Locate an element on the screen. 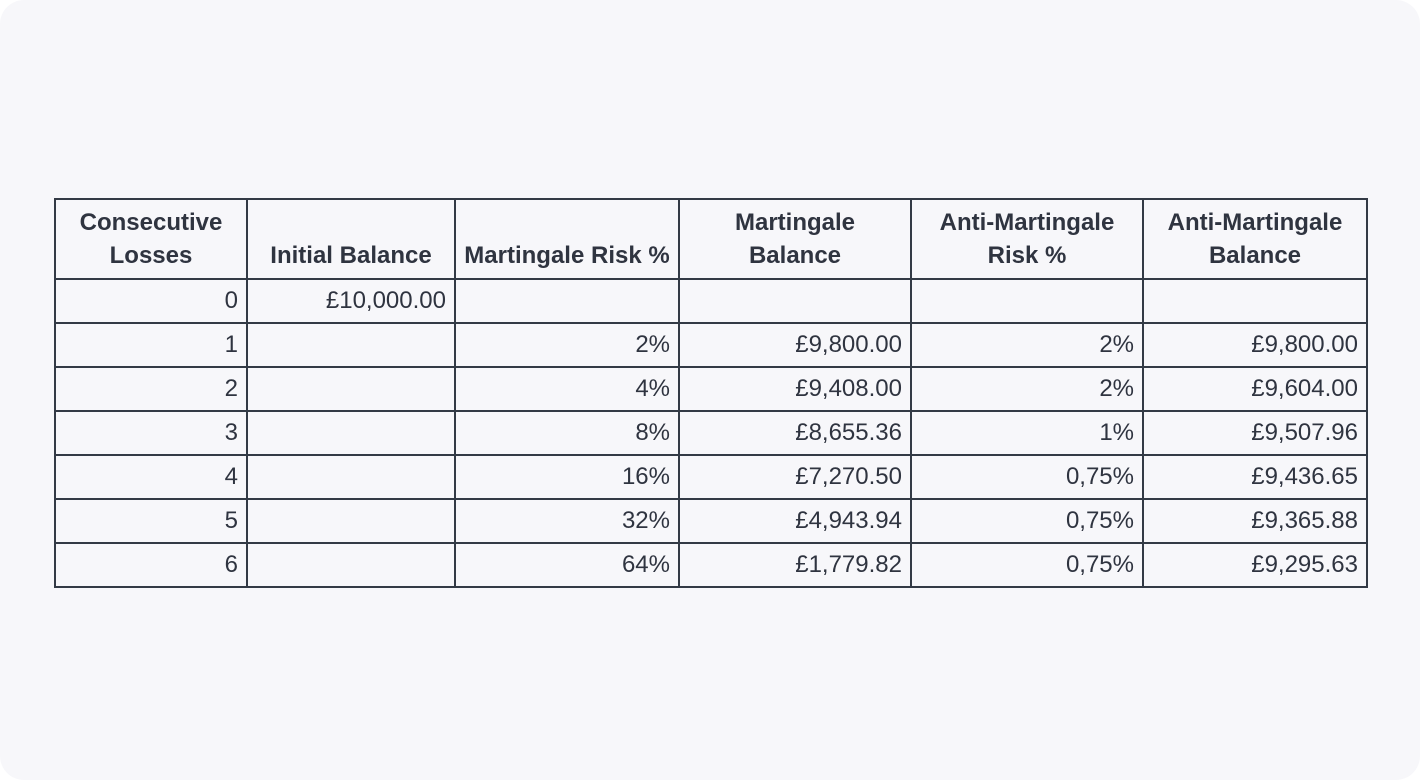 This screenshot has height=780, width=1420. table-cell: 64% is located at coordinates (567, 565).